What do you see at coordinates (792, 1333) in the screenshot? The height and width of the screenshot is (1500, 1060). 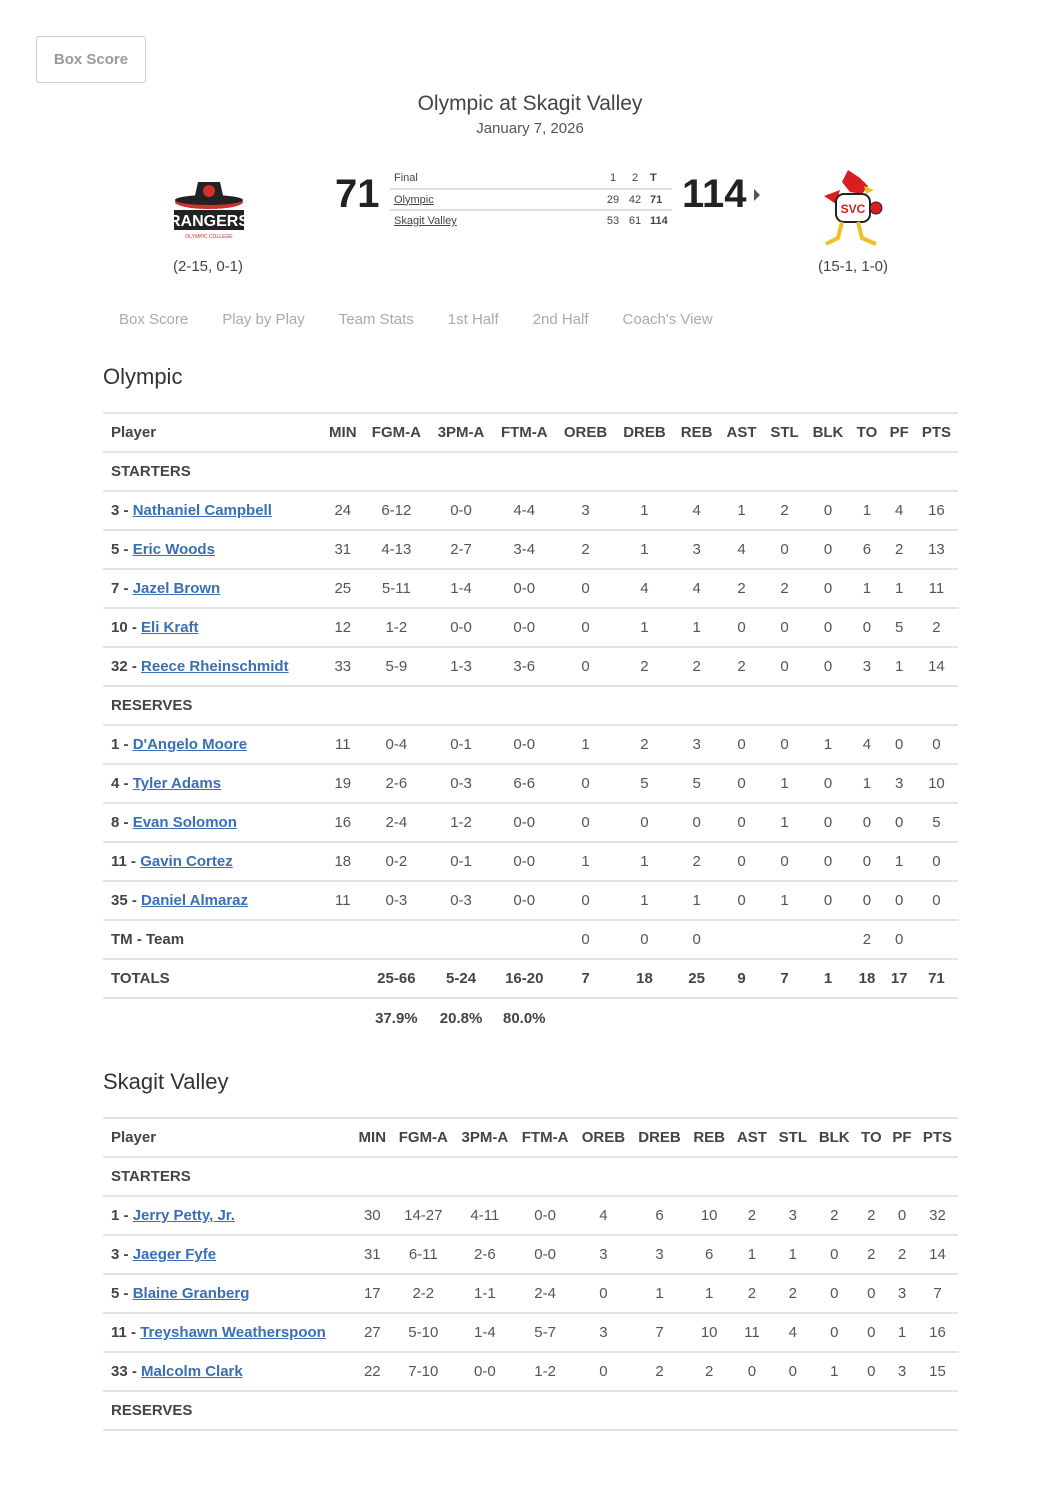 I see `stat-stl: 4` at bounding box center [792, 1333].